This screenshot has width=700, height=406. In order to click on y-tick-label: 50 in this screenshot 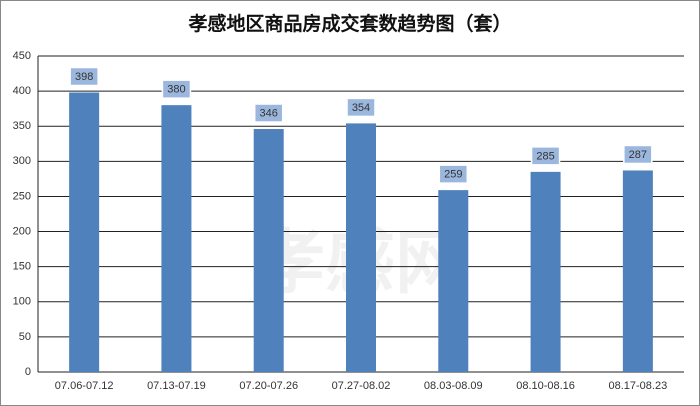, I will do `click(25, 337)`.